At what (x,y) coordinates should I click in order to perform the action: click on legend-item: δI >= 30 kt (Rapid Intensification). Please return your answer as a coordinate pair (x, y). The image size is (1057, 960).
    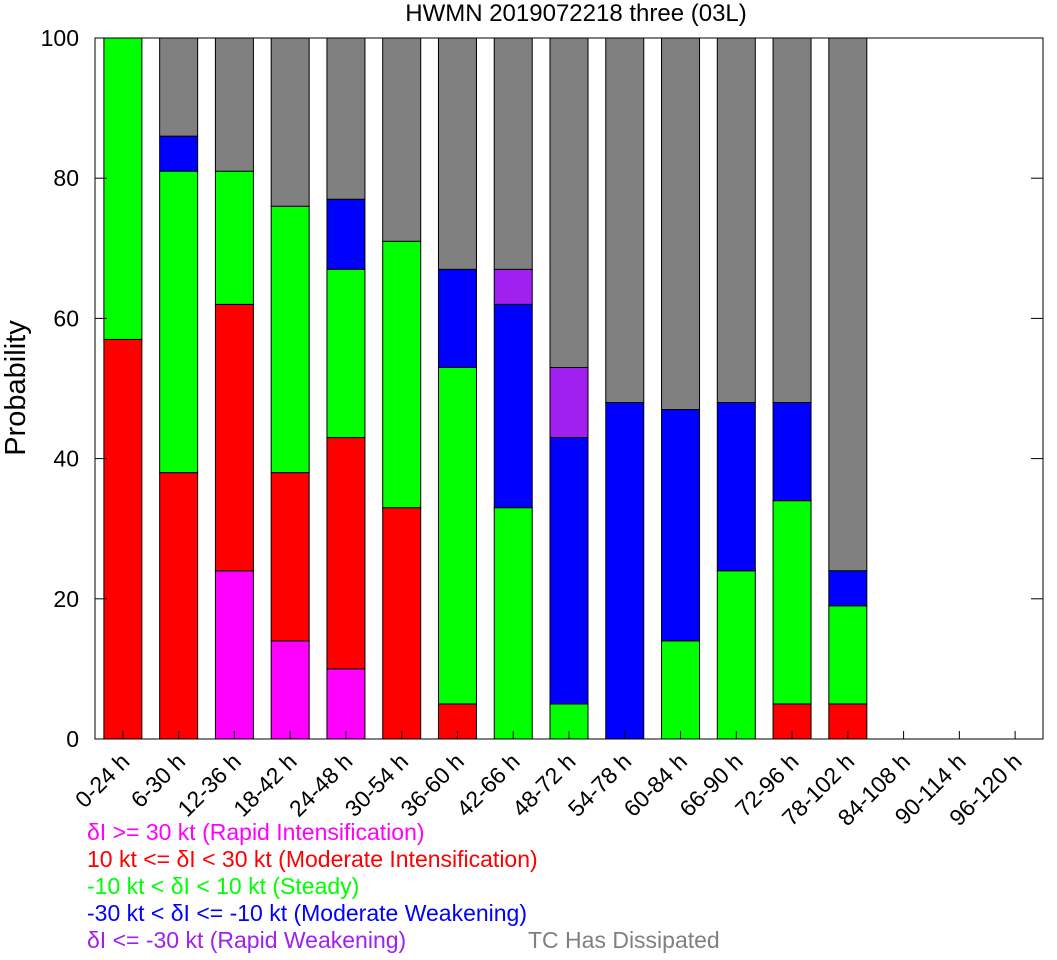
    Looking at the image, I should click on (256, 832).